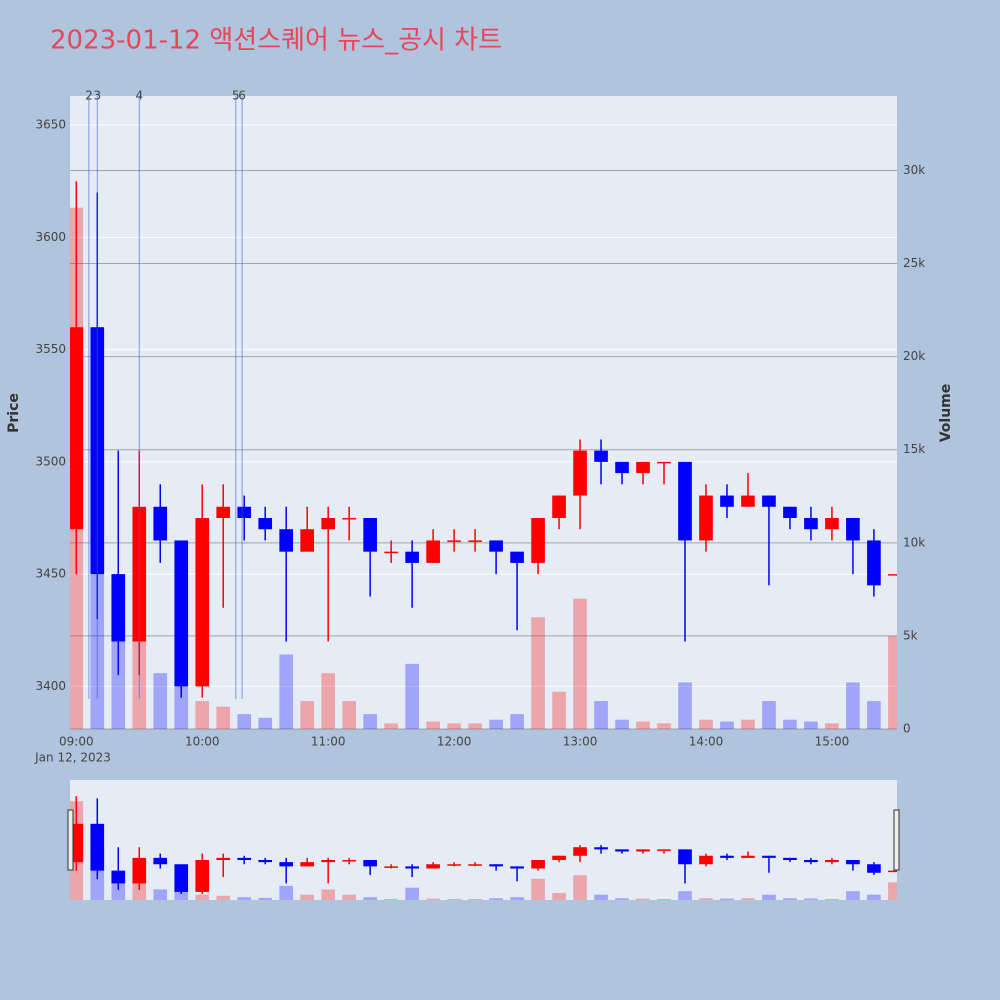 The height and width of the screenshot is (1000, 1000). I want to click on y-tick-label: 3500, so click(50, 461).